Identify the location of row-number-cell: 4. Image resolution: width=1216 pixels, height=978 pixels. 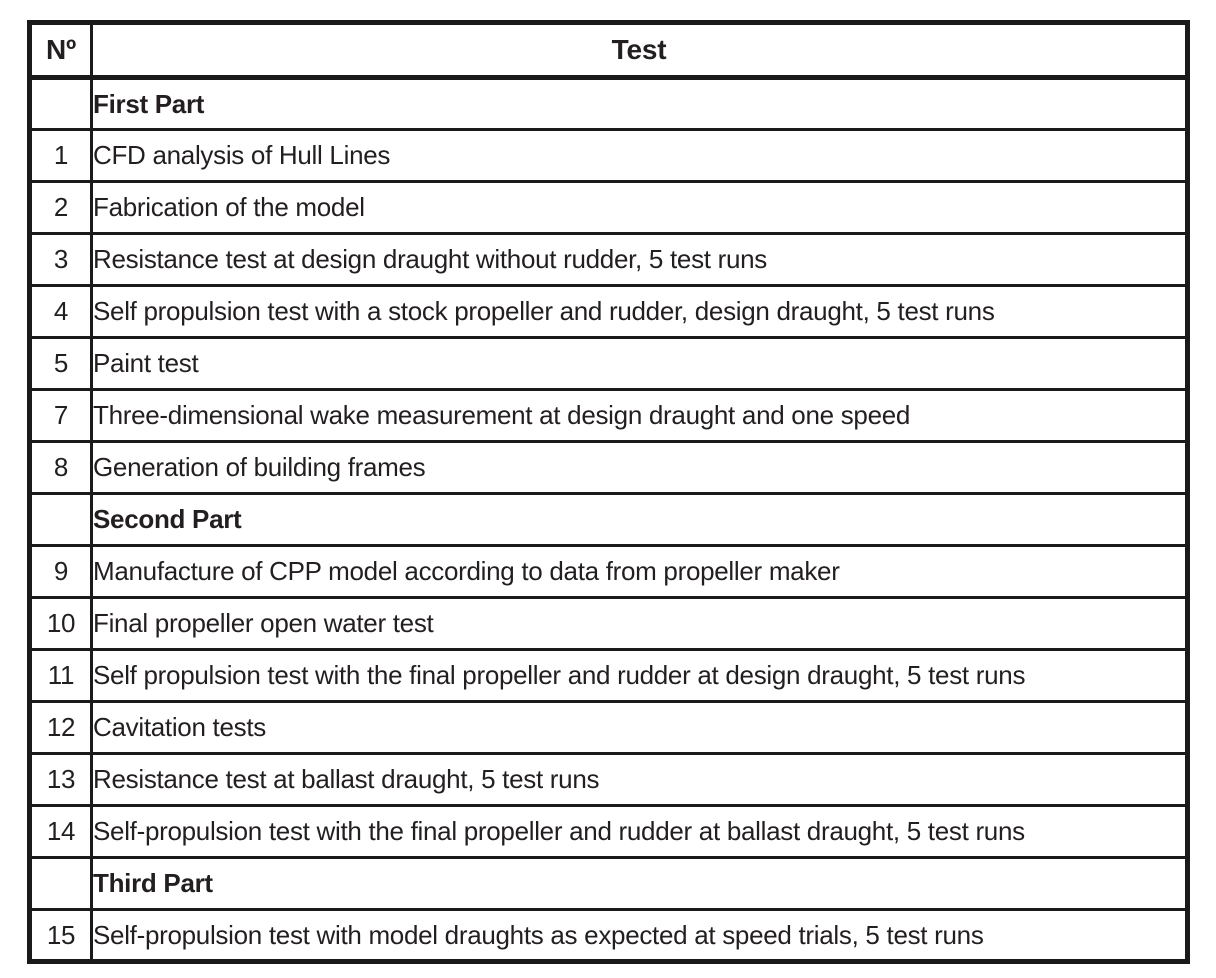
(60, 311).